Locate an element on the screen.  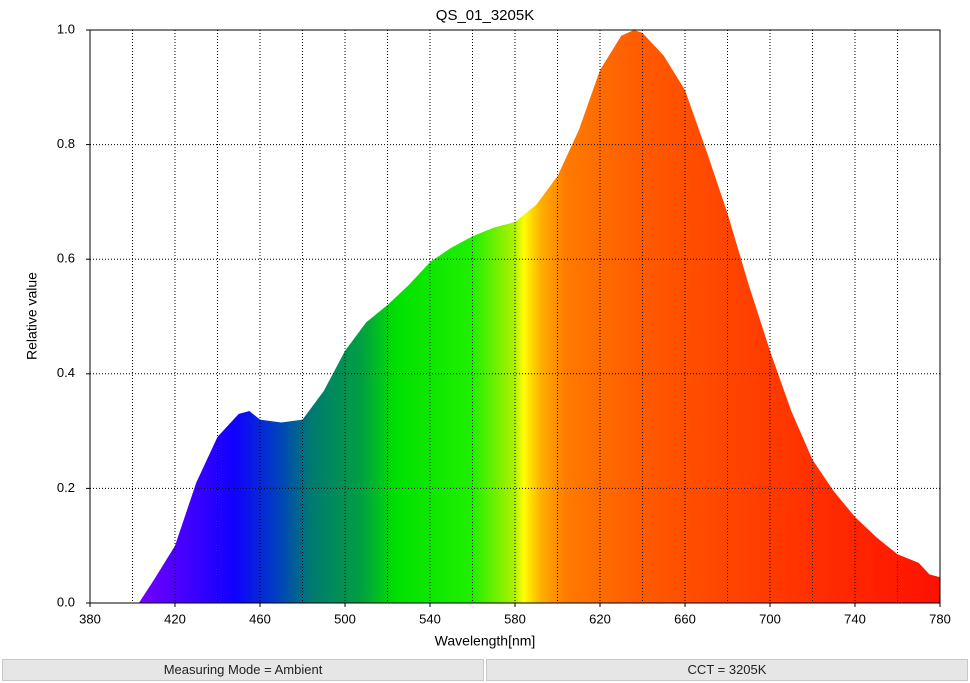
y-tick-label: 0.6 is located at coordinates (66, 258).